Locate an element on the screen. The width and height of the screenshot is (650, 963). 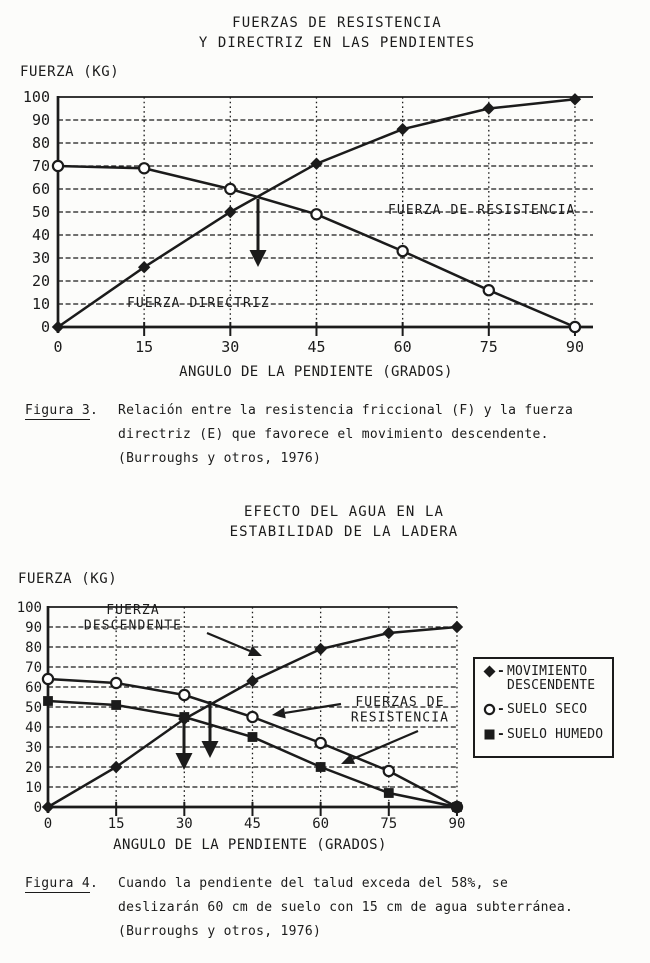
figure3-caption-label: Figura 3. is located at coordinates (62, 411).